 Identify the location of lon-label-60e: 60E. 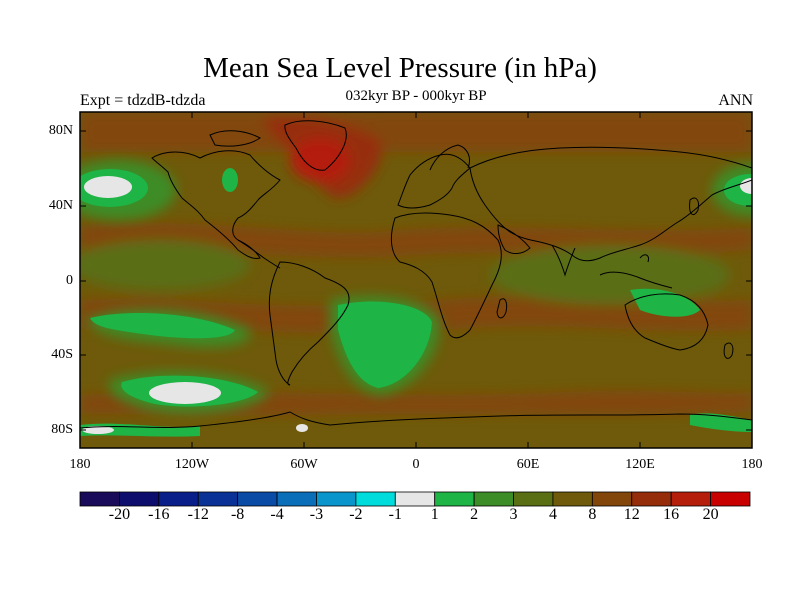
(528, 464).